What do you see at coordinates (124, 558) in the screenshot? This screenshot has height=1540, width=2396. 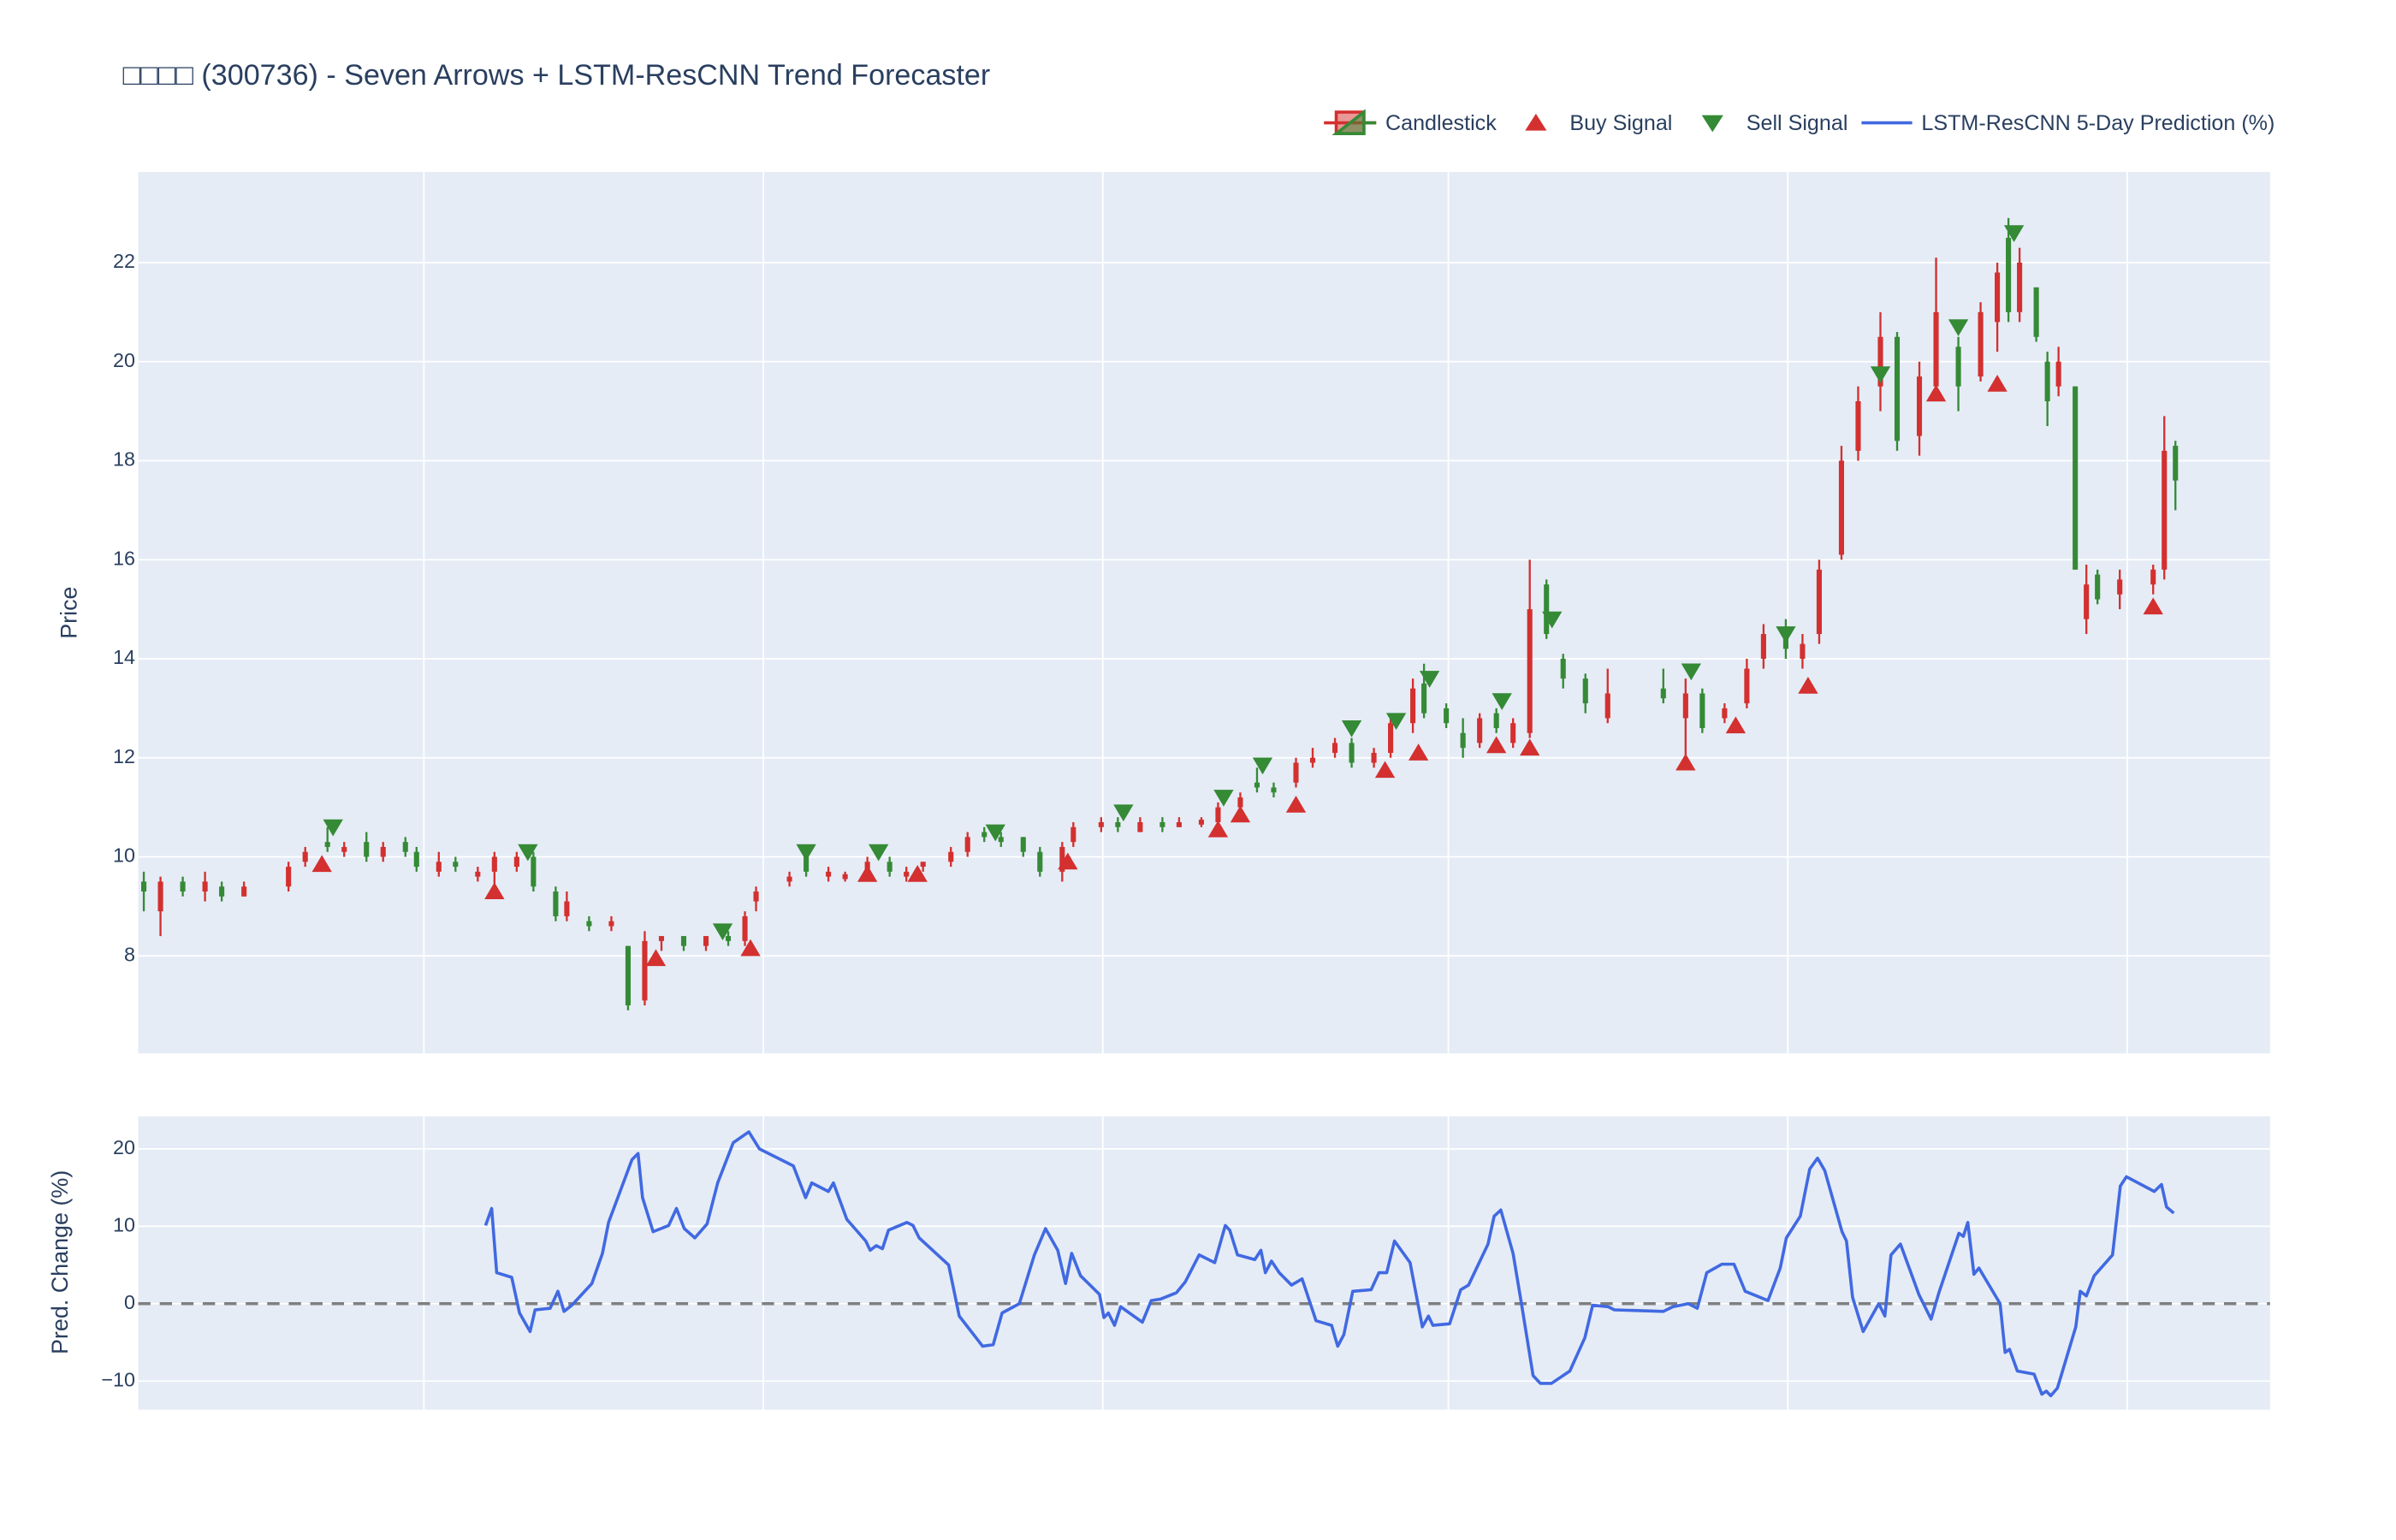 I see `y-tick-label: 16` at bounding box center [124, 558].